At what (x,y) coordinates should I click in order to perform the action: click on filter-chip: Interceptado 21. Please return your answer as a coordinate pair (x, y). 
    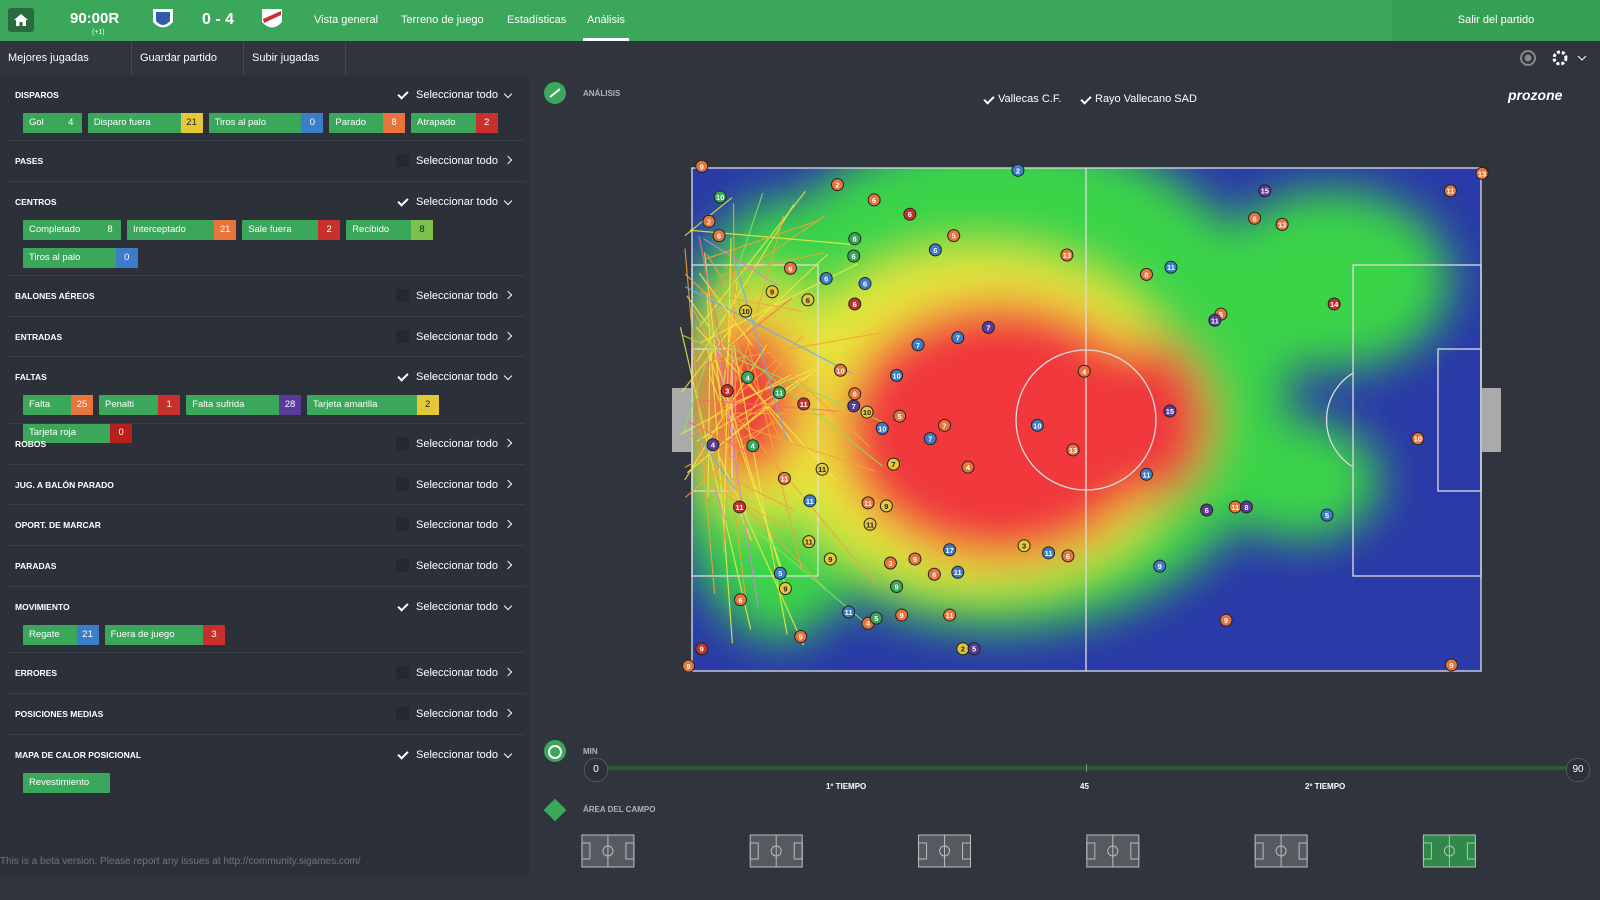
    Looking at the image, I should click on (182, 229).